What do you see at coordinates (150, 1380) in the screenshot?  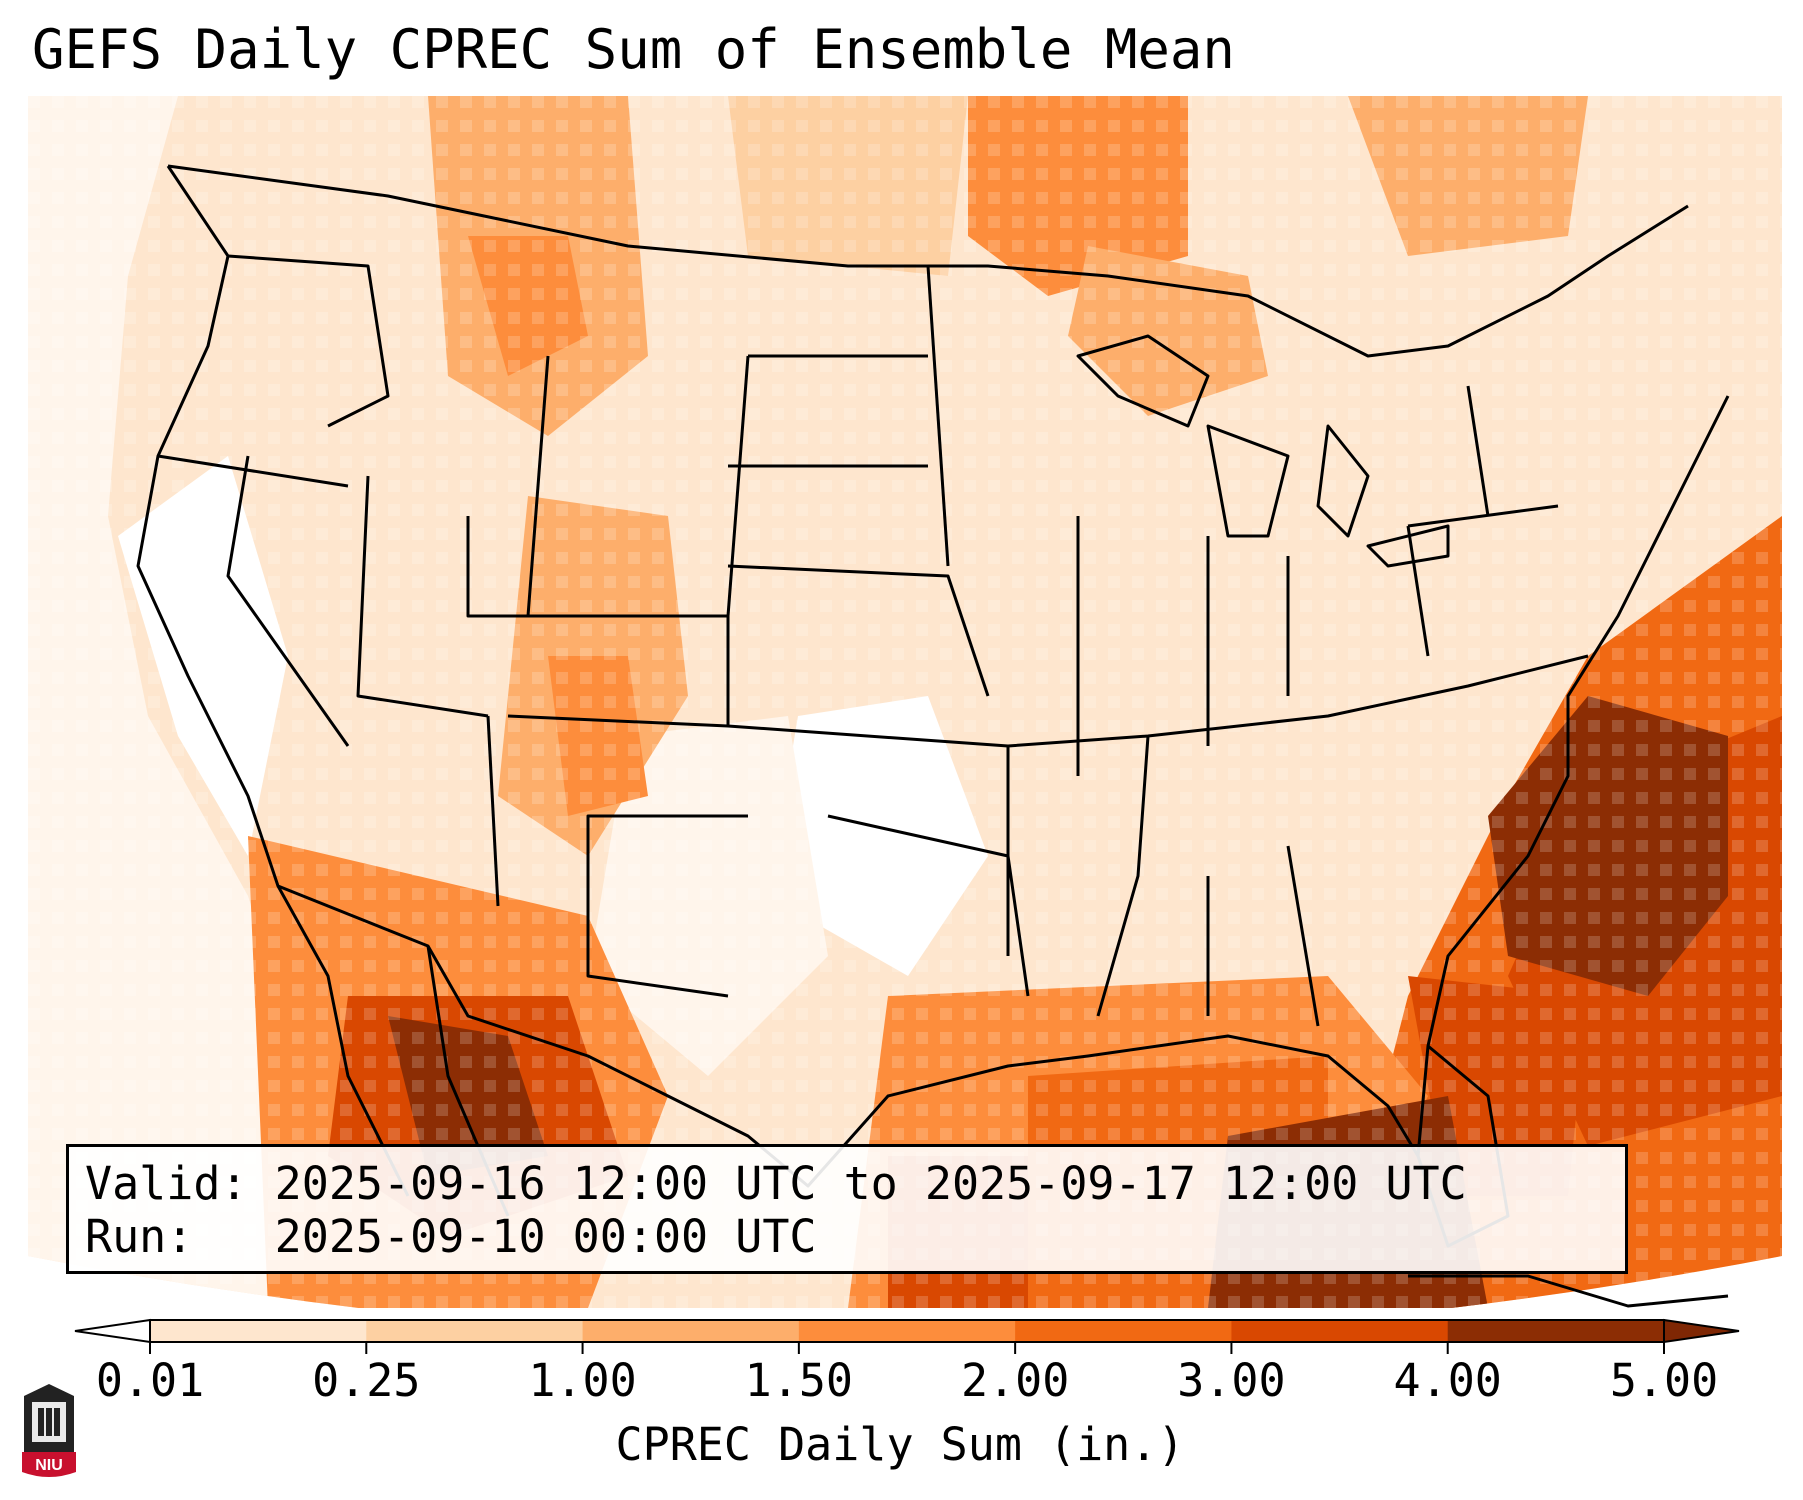 I see `colorbar-tick-label: 0.01` at bounding box center [150, 1380].